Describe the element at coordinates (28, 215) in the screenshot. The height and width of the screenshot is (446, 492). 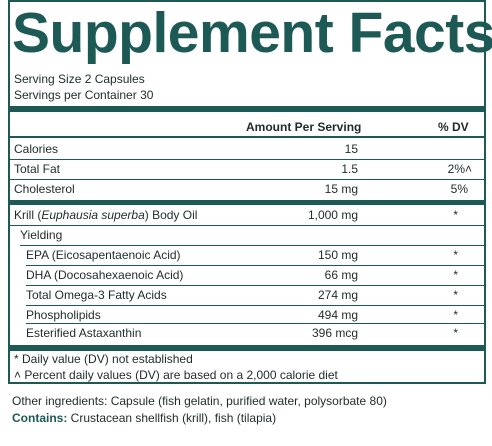
I see `krill-prefix: Krill (` at that location.